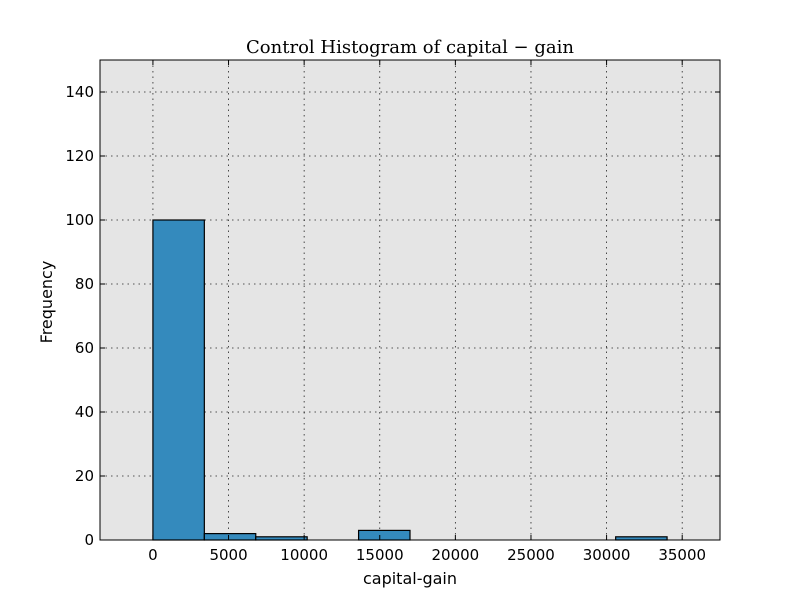 This screenshot has width=800, height=600. What do you see at coordinates (682, 555) in the screenshot?
I see `x-tick-label: 35000` at bounding box center [682, 555].